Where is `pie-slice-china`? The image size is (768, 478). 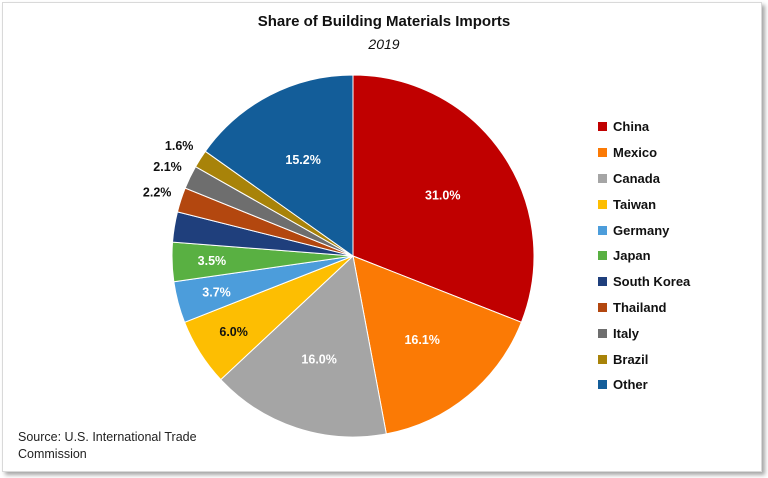
pie-slice-china is located at coordinates (443, 198).